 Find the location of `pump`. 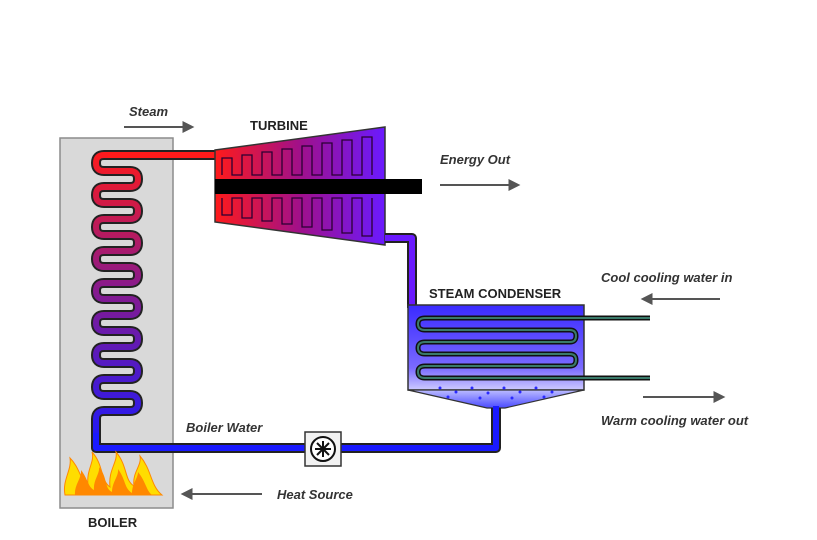

pump is located at coordinates (323, 449).